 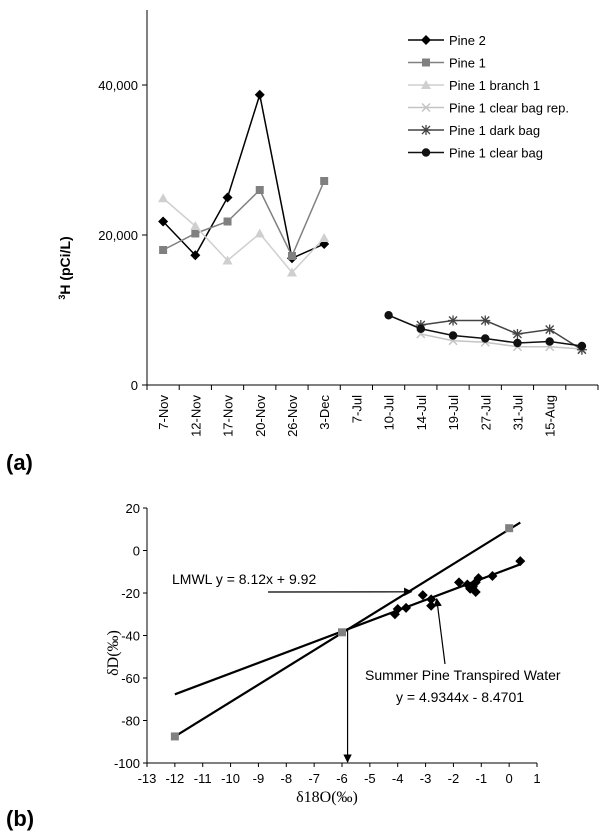 What do you see at coordinates (324, 412) in the screenshot?
I see `panel-a-x-tick-label: 3-Dec` at bounding box center [324, 412].